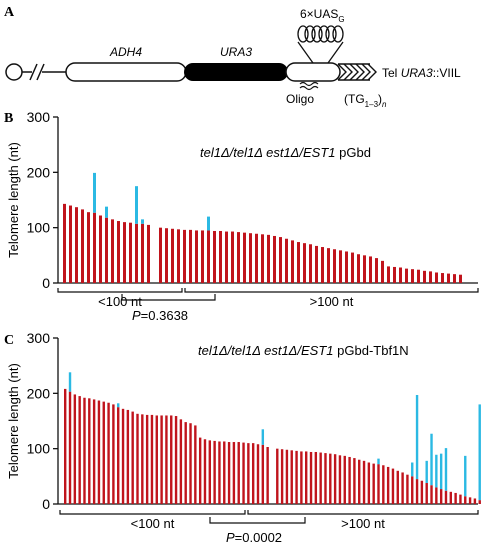 The image size is (482, 544). What do you see at coordinates (153, 523) in the screenshot?
I see `group-label: <100 nt` at bounding box center [153, 523].